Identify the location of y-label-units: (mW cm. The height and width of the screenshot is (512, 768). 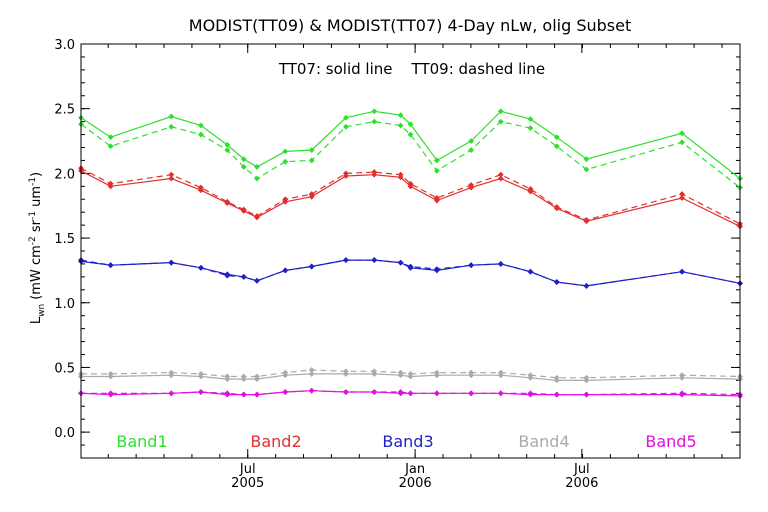
(36, 272).